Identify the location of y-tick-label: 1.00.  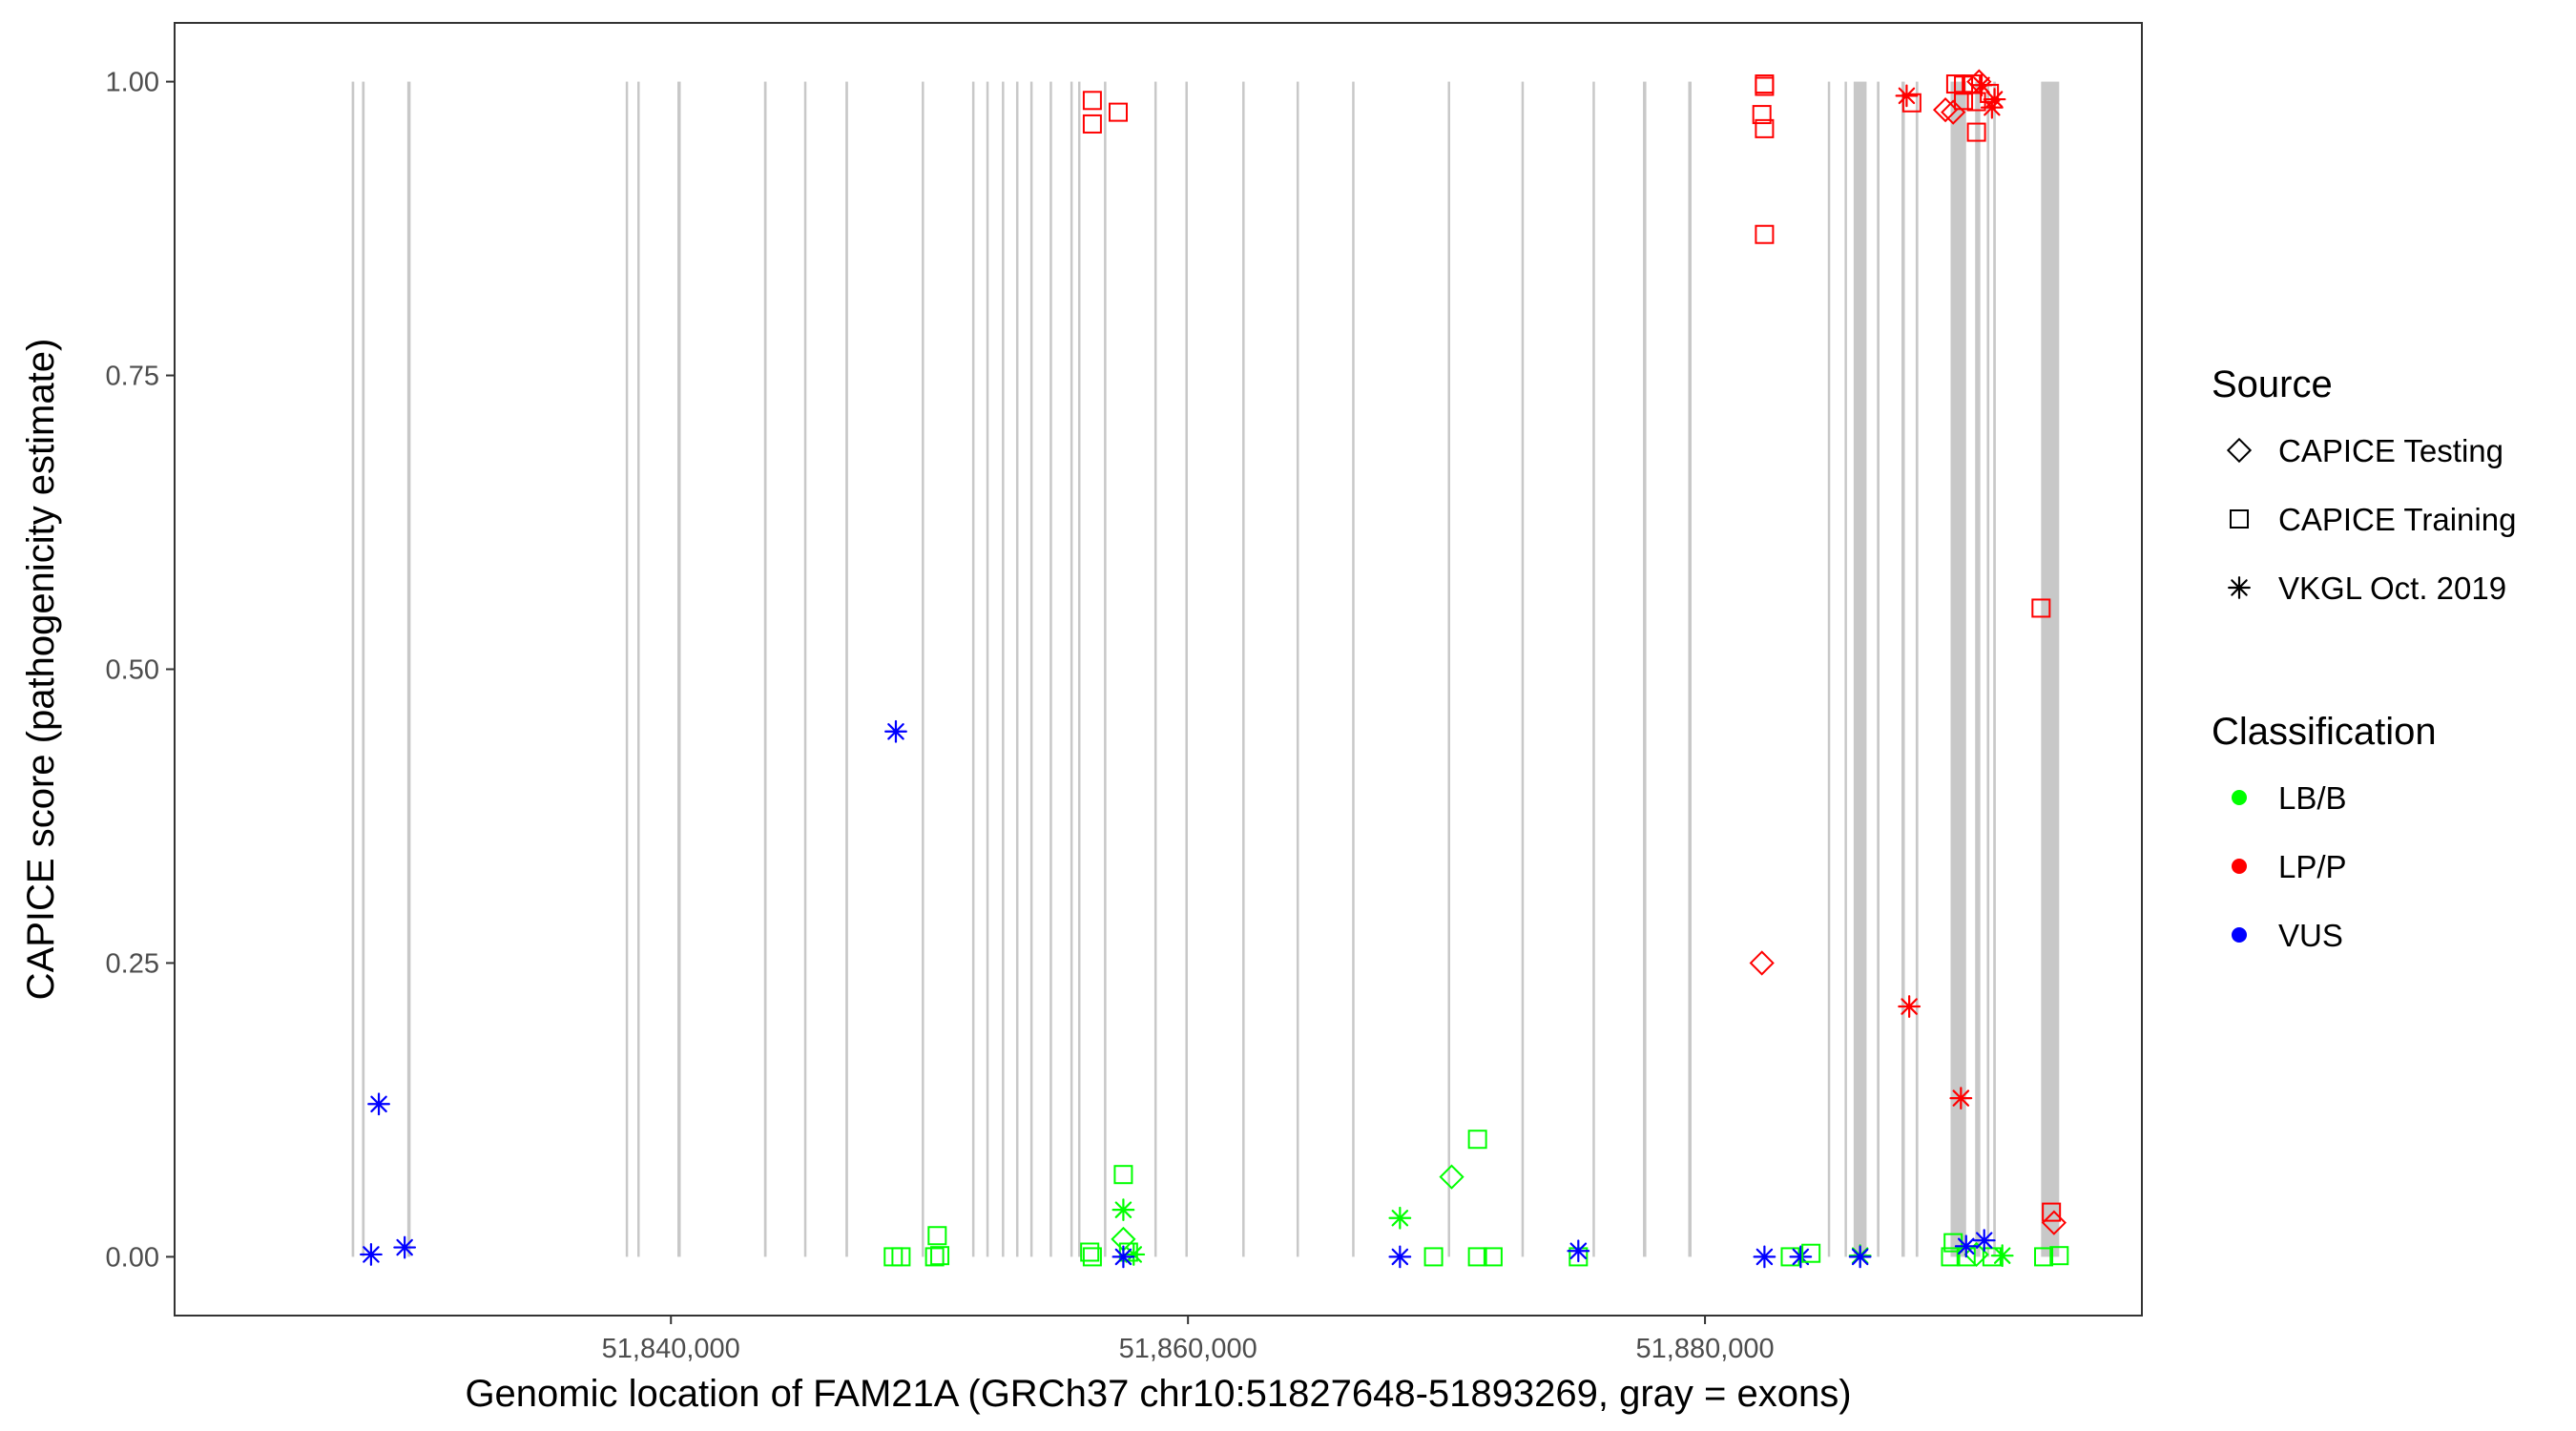
(132, 83).